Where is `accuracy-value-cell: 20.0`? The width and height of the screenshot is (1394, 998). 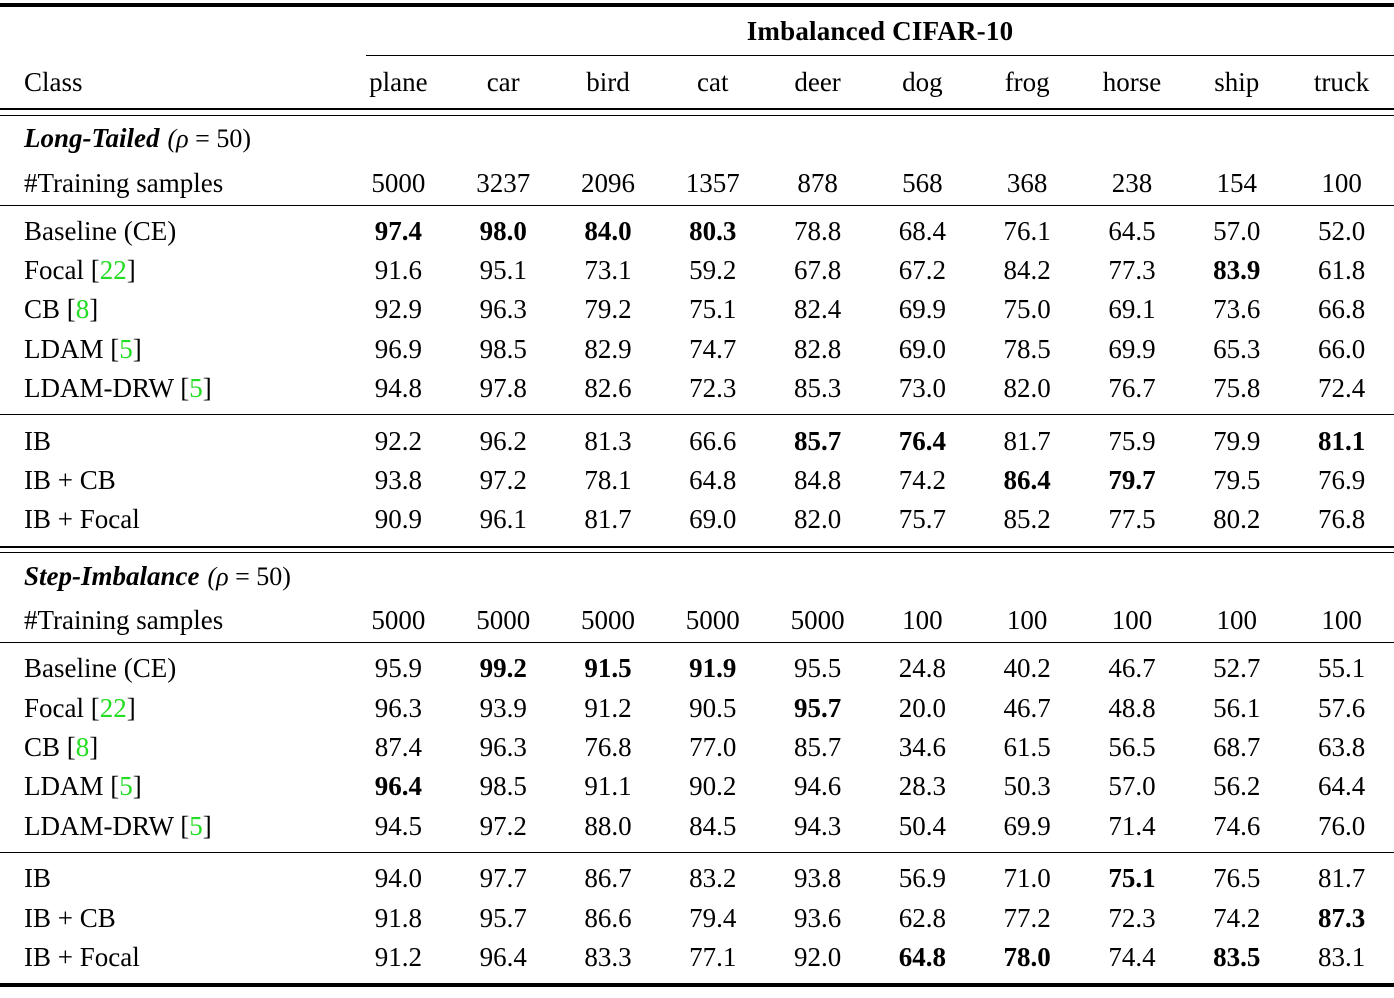
accuracy-value-cell: 20.0 is located at coordinates (922, 707).